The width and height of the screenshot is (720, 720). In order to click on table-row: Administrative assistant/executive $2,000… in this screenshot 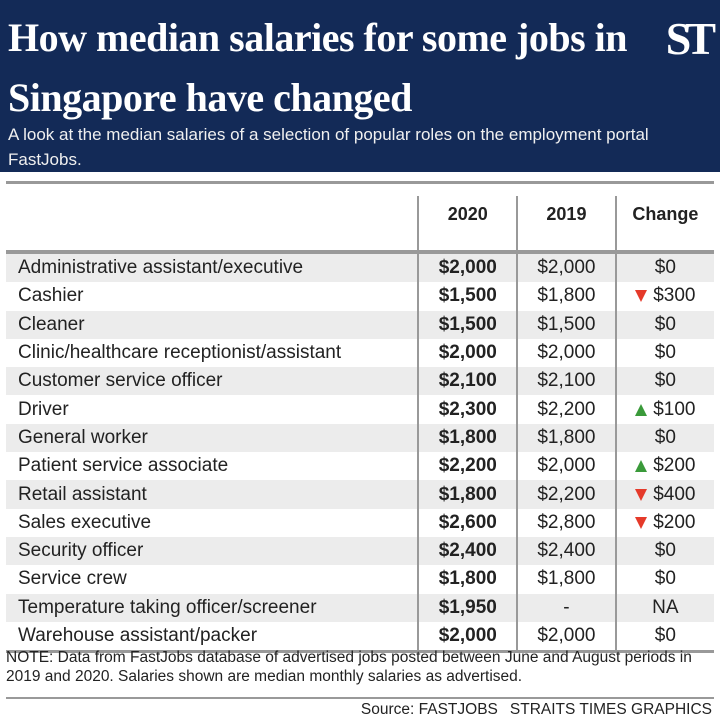, I will do `click(360, 267)`.